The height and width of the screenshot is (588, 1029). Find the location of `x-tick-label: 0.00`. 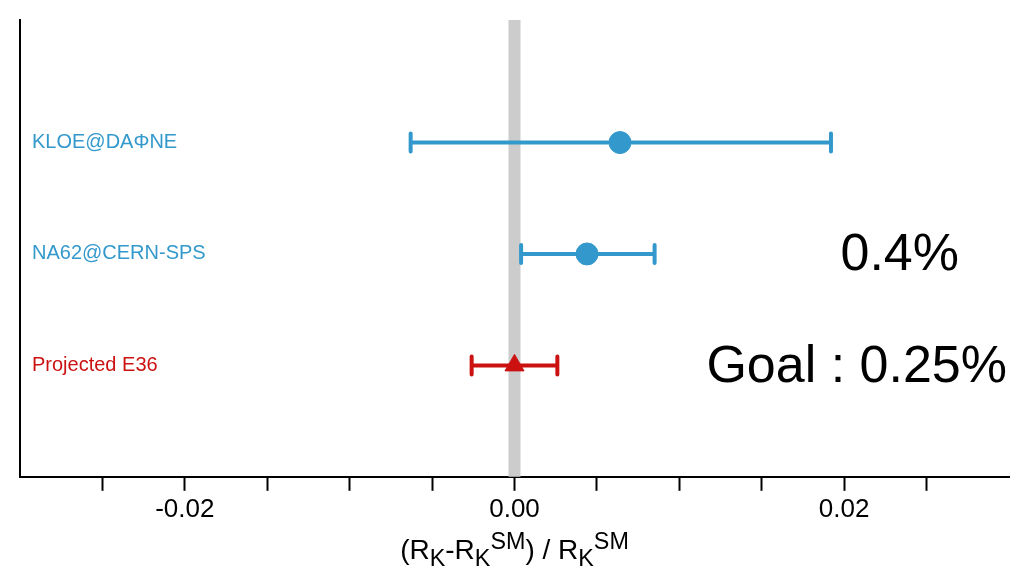

x-tick-label: 0.00 is located at coordinates (514, 507).